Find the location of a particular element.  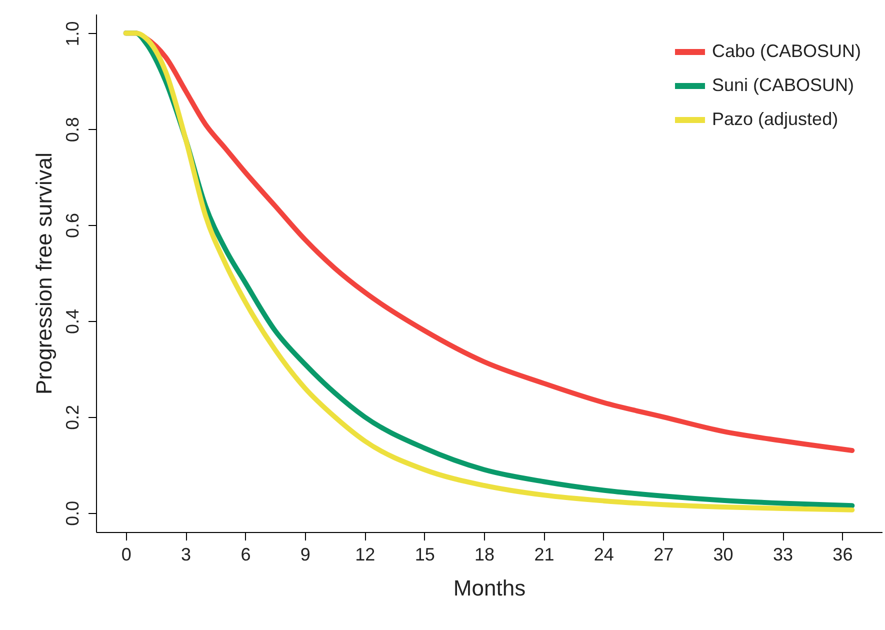

x-tick-label: 18 is located at coordinates (484, 554).